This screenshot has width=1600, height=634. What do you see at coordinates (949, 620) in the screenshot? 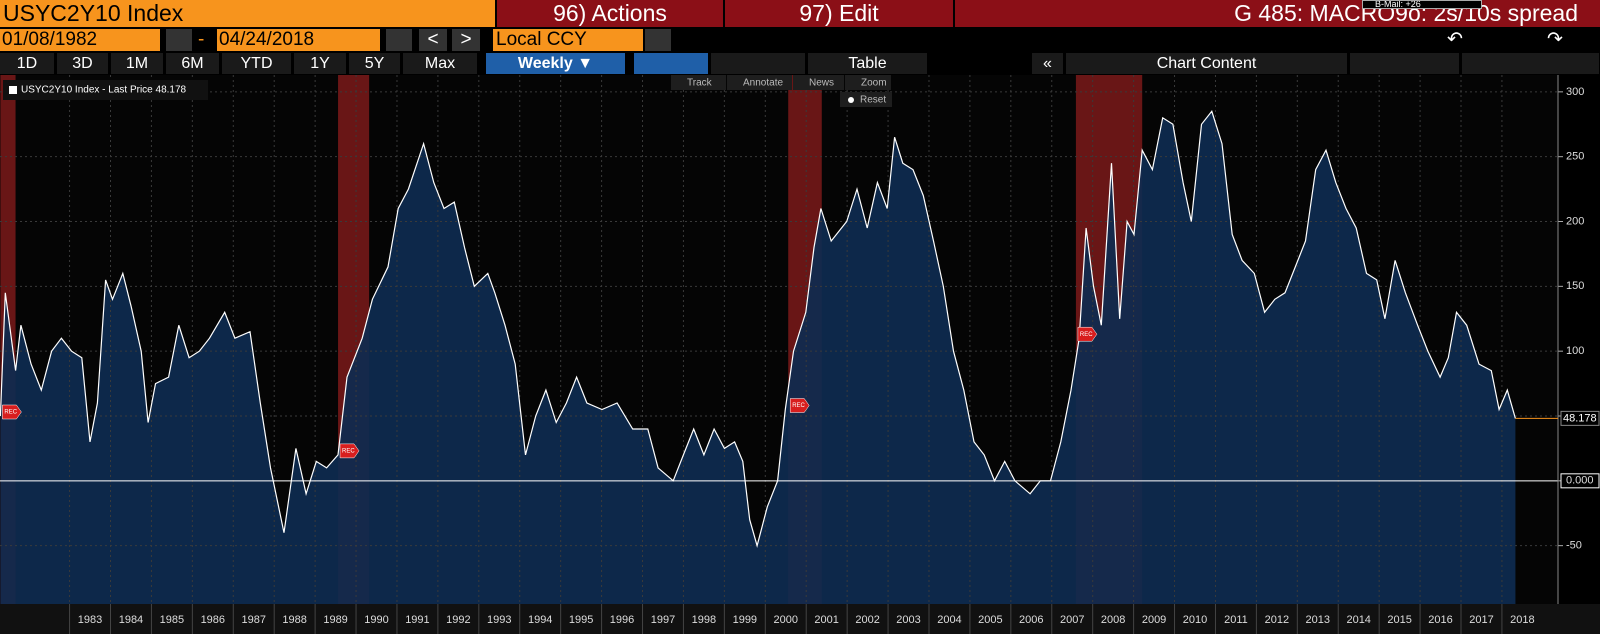
I see `x-tick-label: 2004` at bounding box center [949, 620].